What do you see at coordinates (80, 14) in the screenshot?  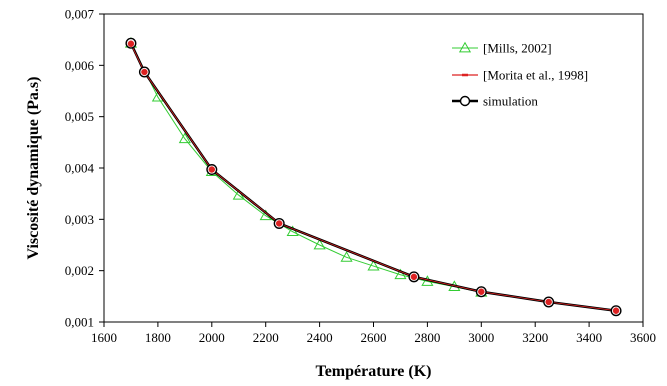 I see `y-tick-label: 0,007` at bounding box center [80, 14].